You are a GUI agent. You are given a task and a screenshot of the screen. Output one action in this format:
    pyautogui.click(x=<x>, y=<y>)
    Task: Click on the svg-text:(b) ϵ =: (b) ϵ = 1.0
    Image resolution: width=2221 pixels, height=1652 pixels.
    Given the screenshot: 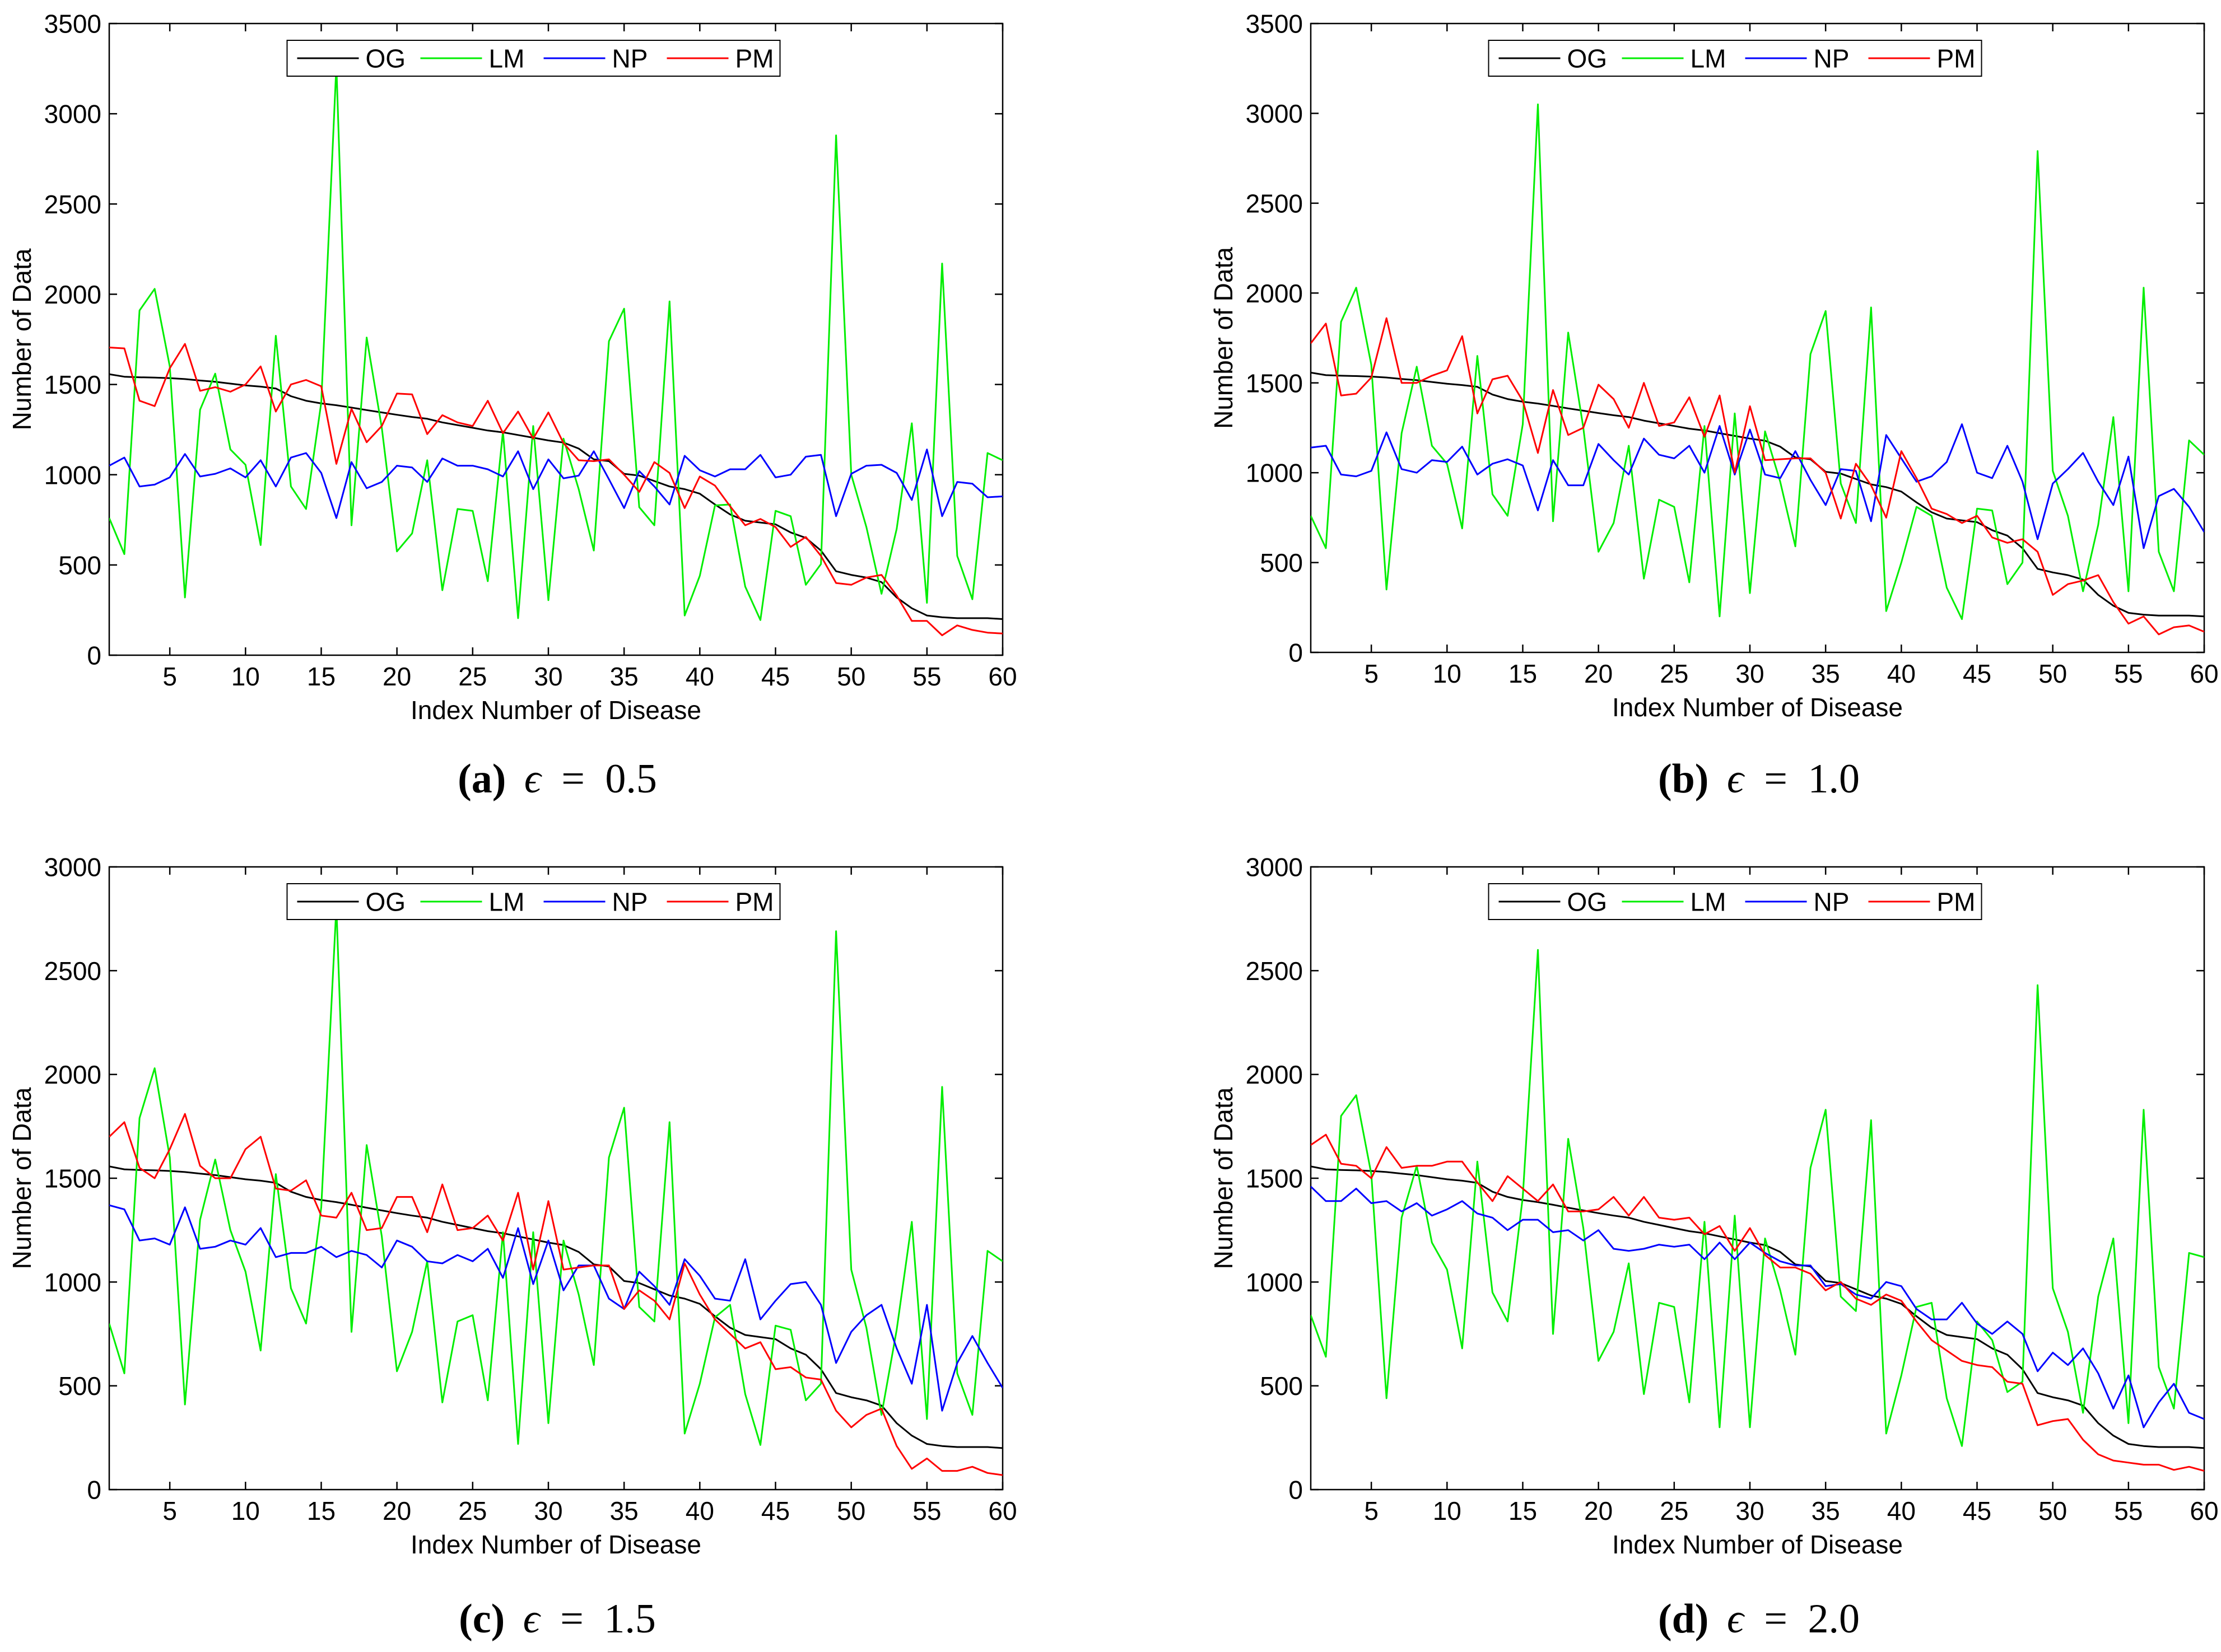 What is the action you would take?
    pyautogui.click(x=1759, y=779)
    